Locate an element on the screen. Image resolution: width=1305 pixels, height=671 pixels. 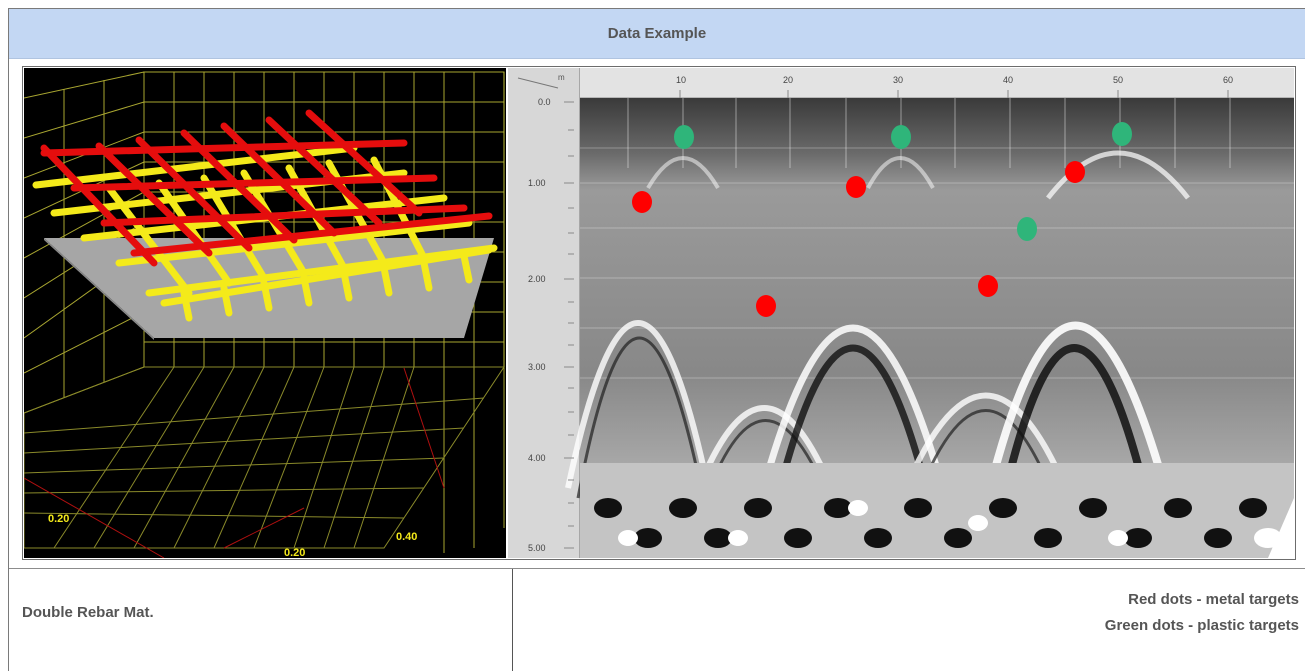
ruler-corner-label: m is located at coordinates (561, 77).